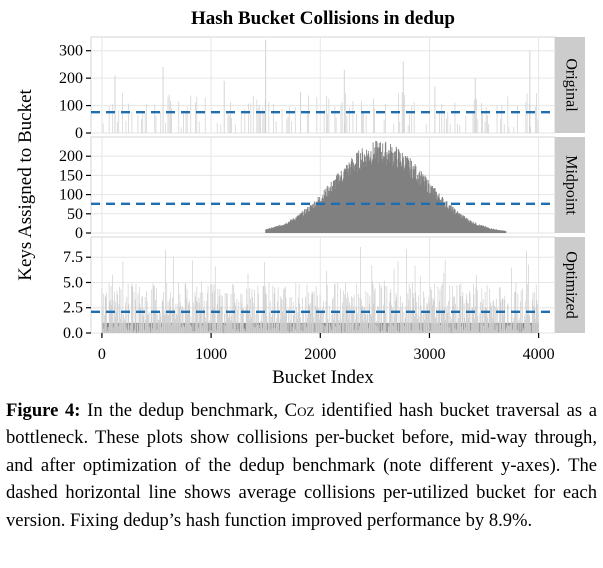 The height and width of the screenshot is (568, 603). What do you see at coordinates (71, 51) in the screenshot?
I see `y-tick-label: 300` at bounding box center [71, 51].